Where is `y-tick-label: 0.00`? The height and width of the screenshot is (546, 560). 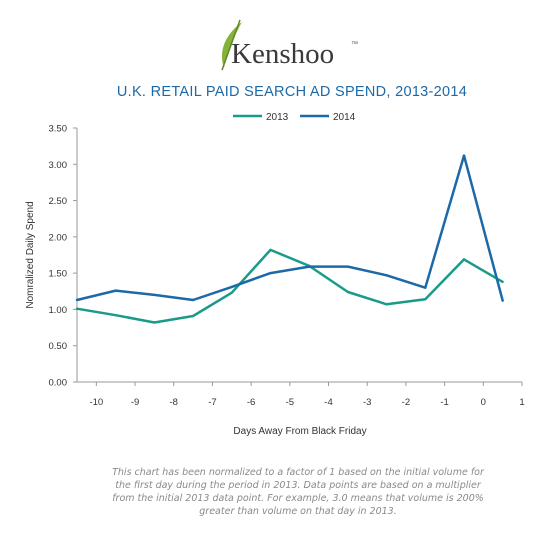
y-tick-label: 0.00 is located at coordinates (58, 383).